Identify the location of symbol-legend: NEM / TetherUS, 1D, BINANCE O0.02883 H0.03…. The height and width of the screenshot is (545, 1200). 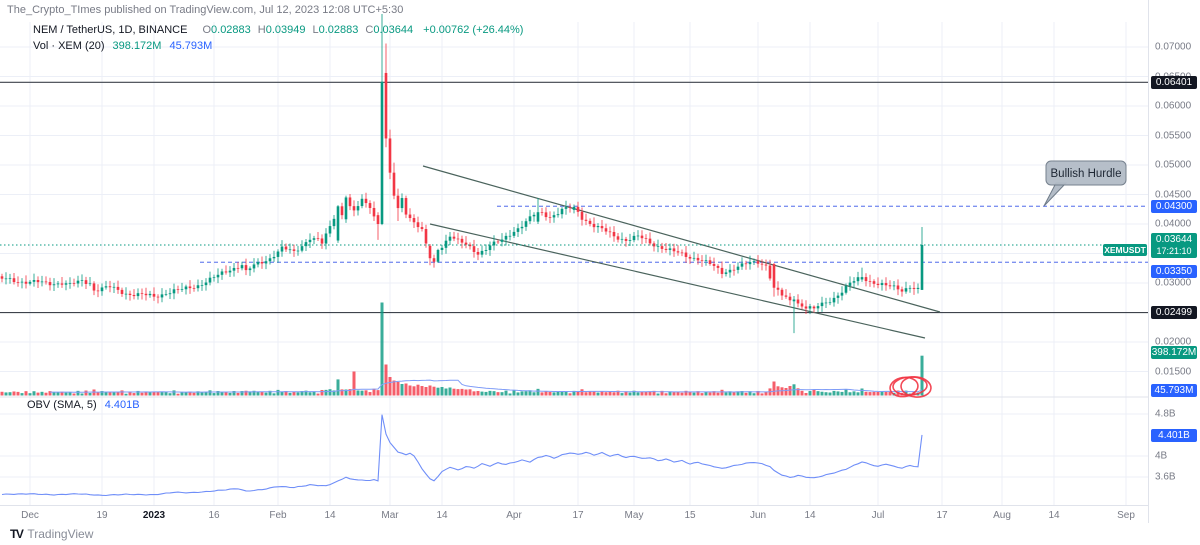
(278, 30).